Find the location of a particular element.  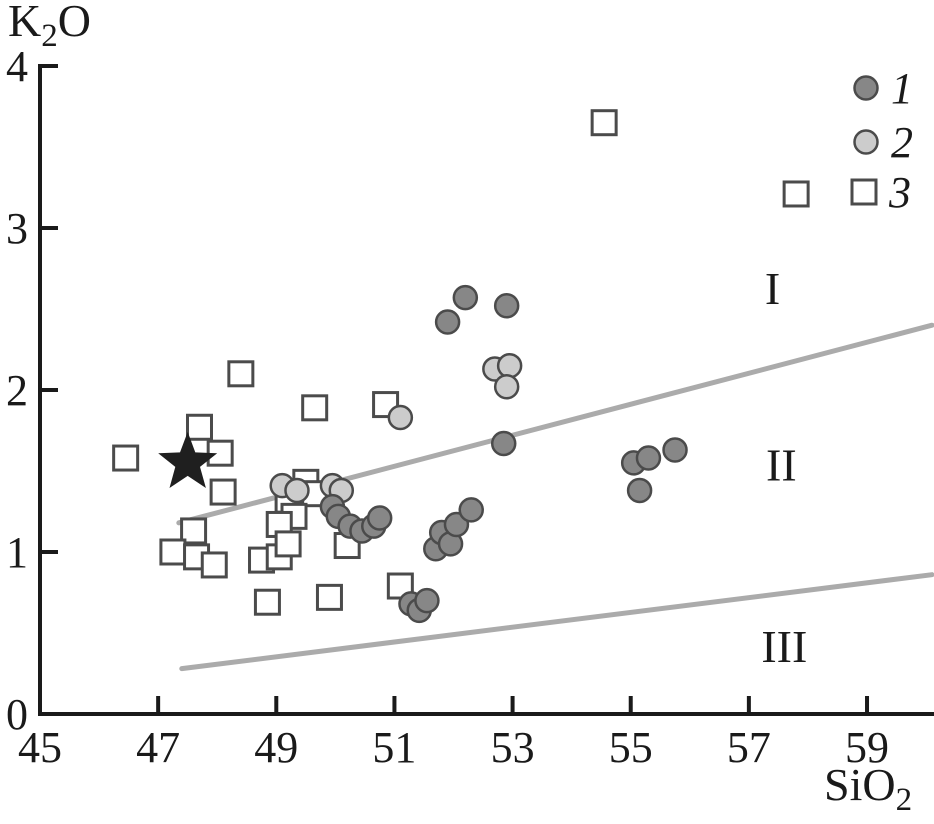

x-axis-tick-label: 45 is located at coordinates (40, 747).